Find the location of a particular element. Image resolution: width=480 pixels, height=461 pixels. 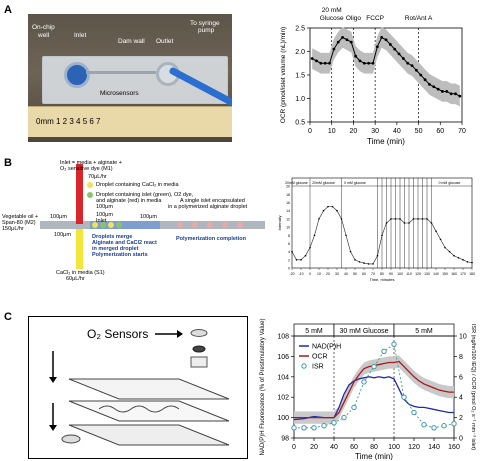

dim-e: 100μm is located at coordinates (62, 235).